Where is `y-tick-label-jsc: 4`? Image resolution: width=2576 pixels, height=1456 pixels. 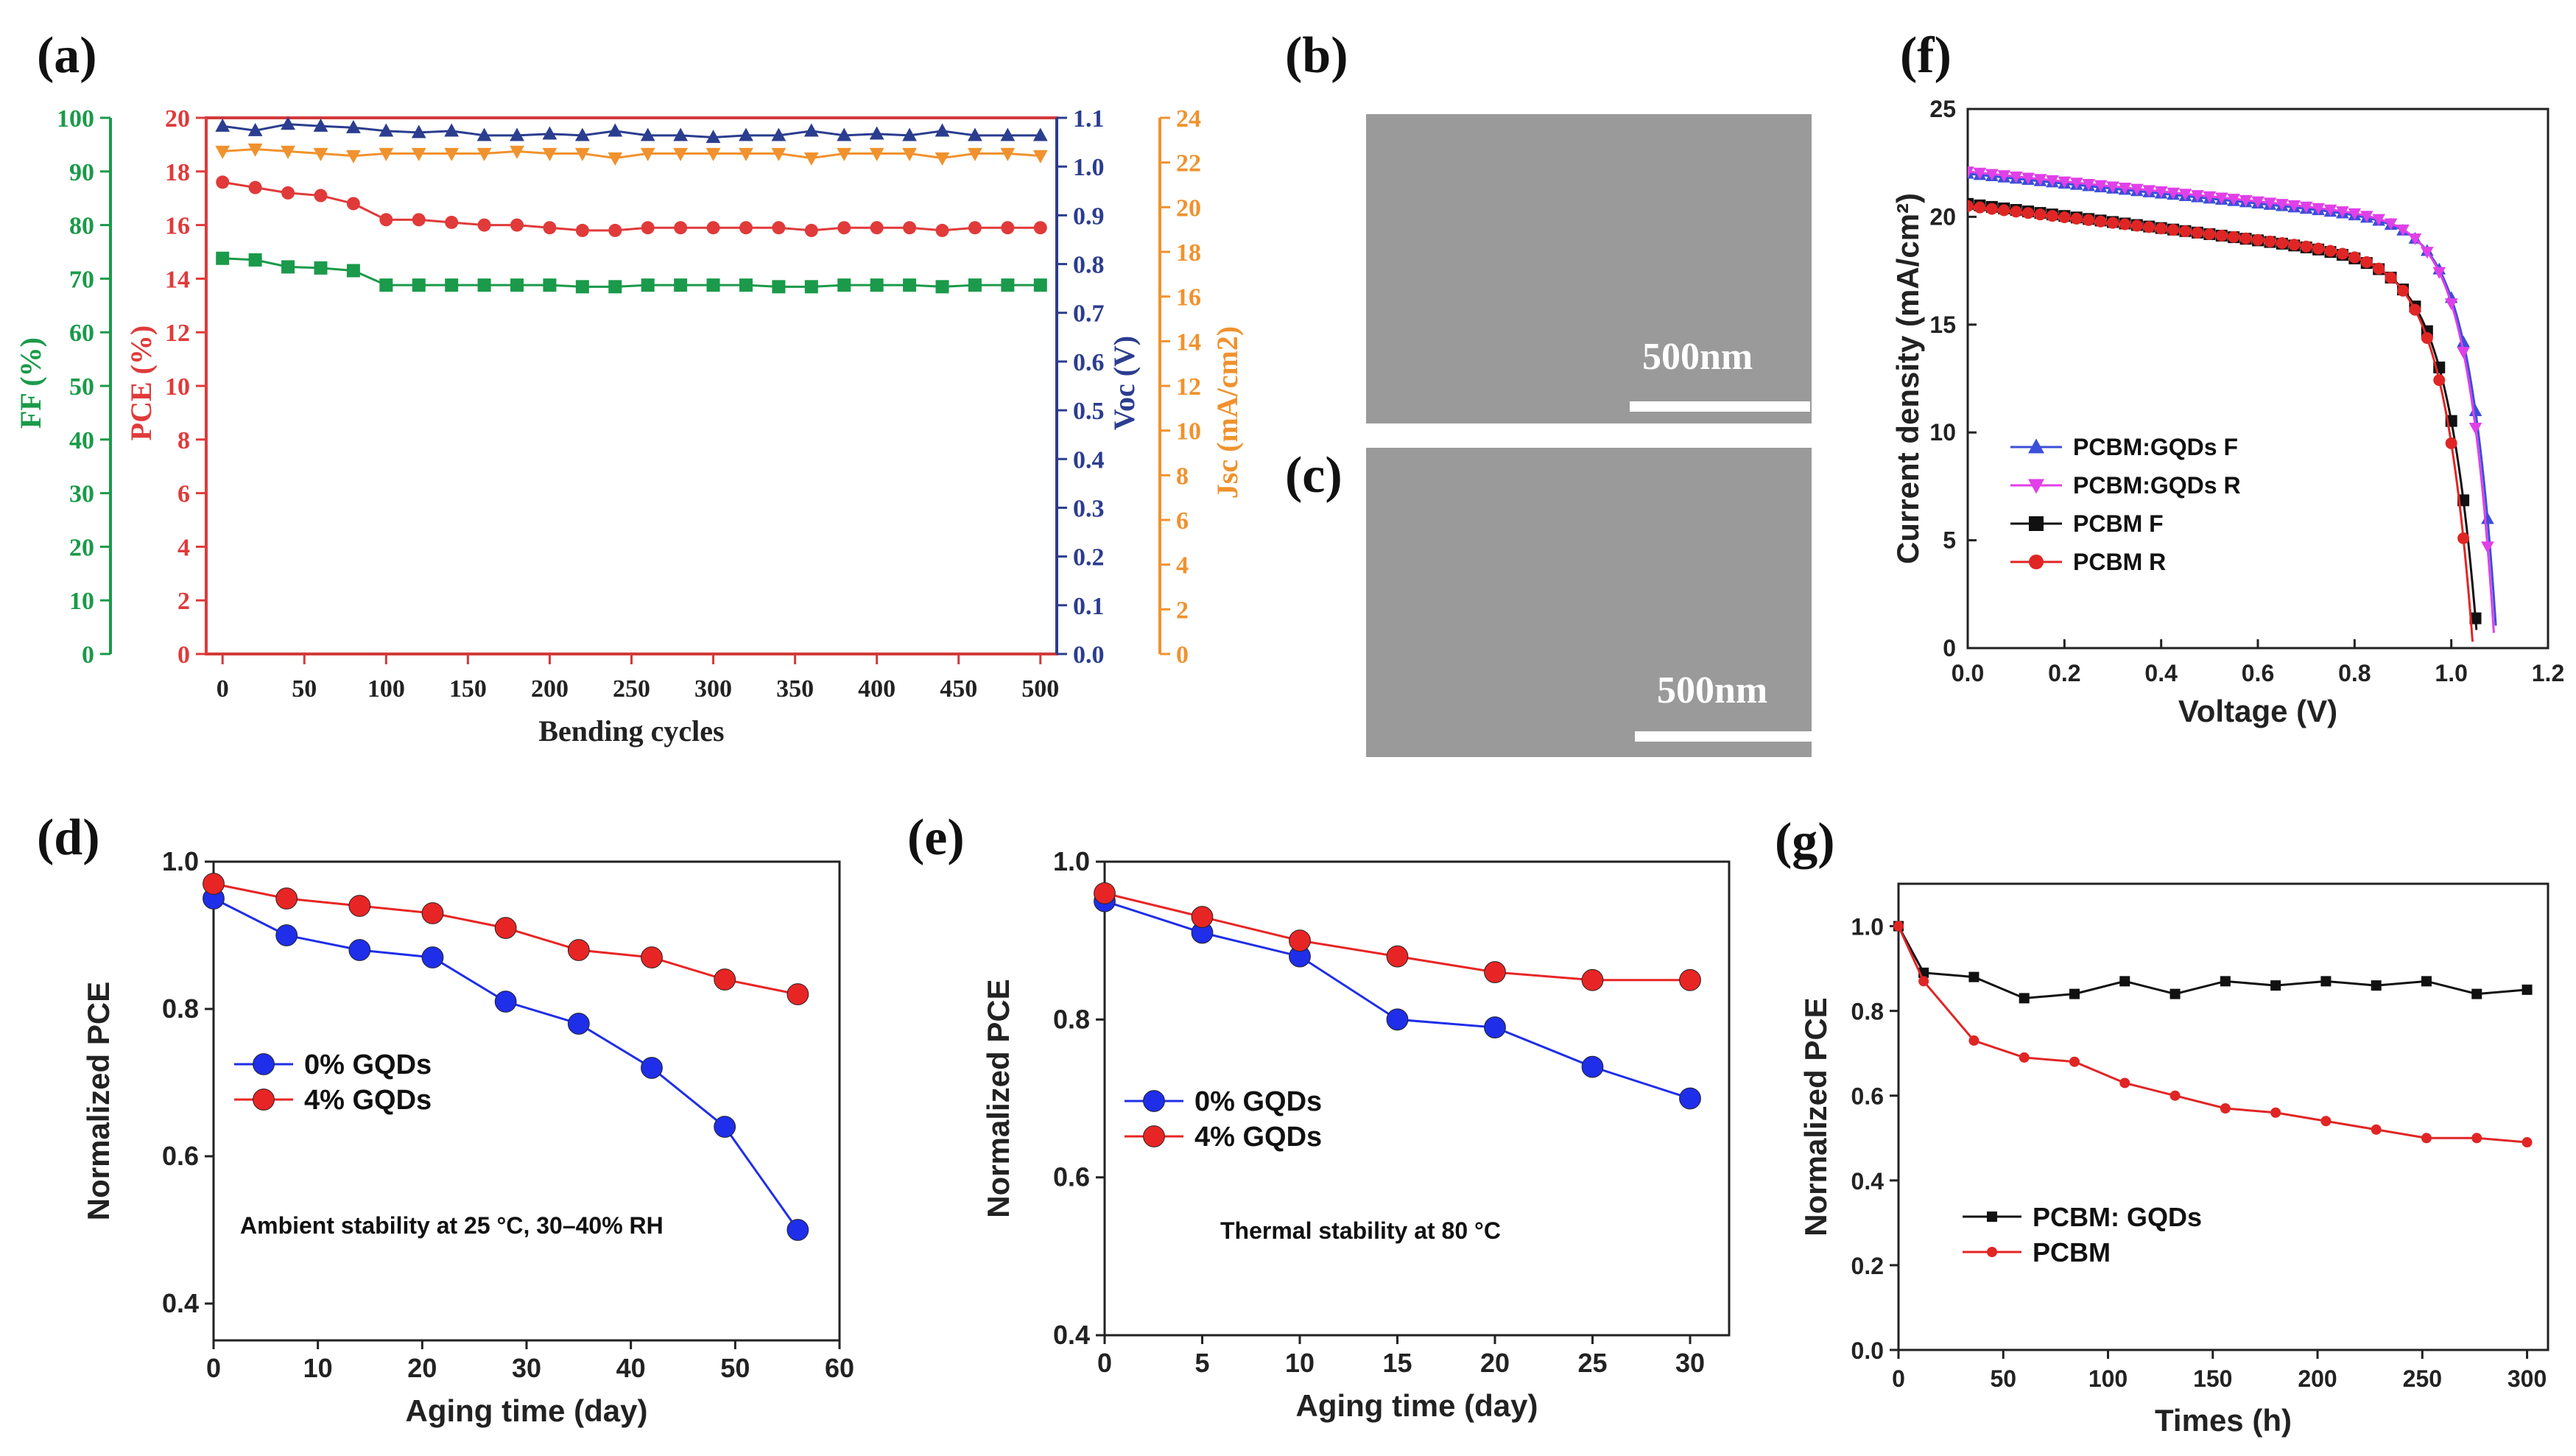 y-tick-label-jsc: 4 is located at coordinates (1182, 566).